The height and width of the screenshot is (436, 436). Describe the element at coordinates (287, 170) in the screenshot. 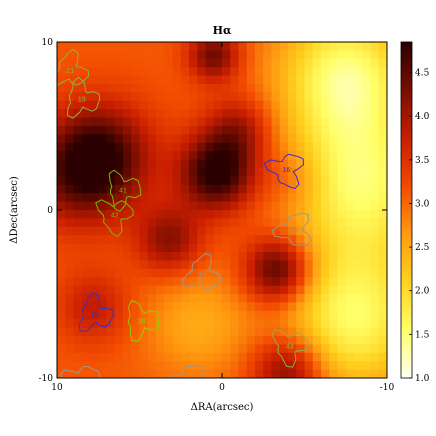

I see `region-label-16: 16` at that location.